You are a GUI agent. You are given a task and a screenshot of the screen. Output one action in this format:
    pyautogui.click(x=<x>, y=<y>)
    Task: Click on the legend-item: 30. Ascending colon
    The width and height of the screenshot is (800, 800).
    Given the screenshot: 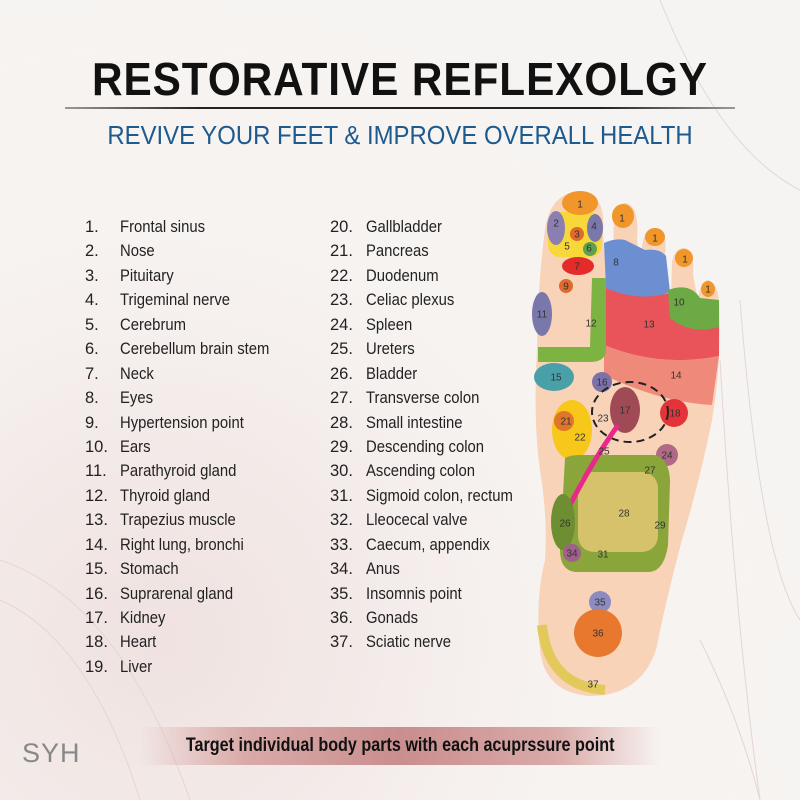 What is the action you would take?
    pyautogui.click(x=429, y=474)
    